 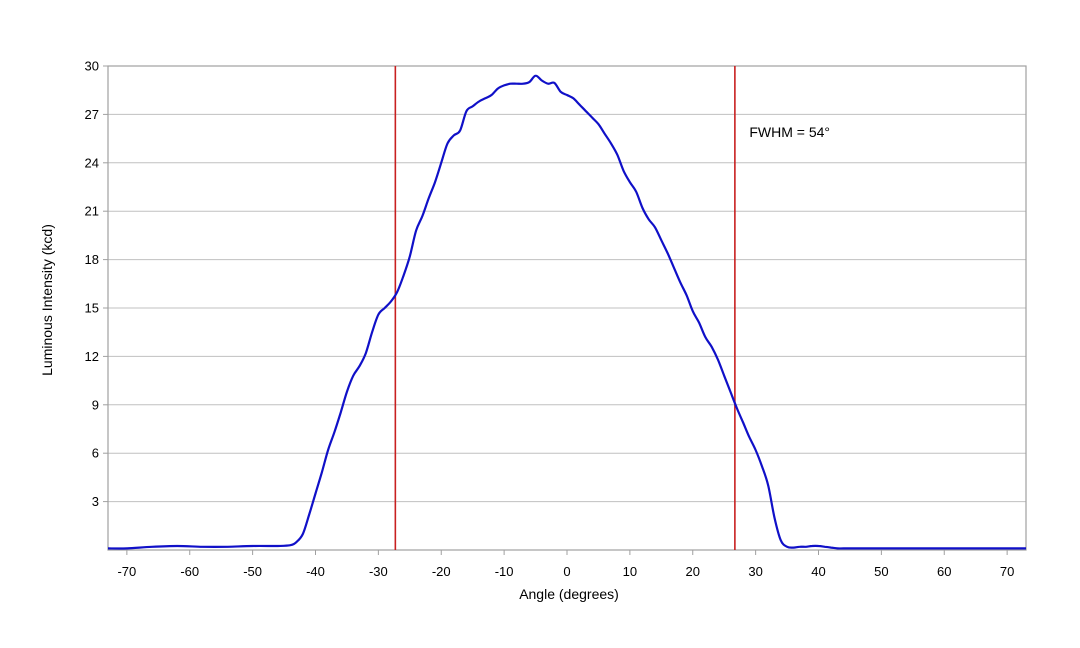 I want to click on y-tick-label: 9, so click(x=95, y=404).